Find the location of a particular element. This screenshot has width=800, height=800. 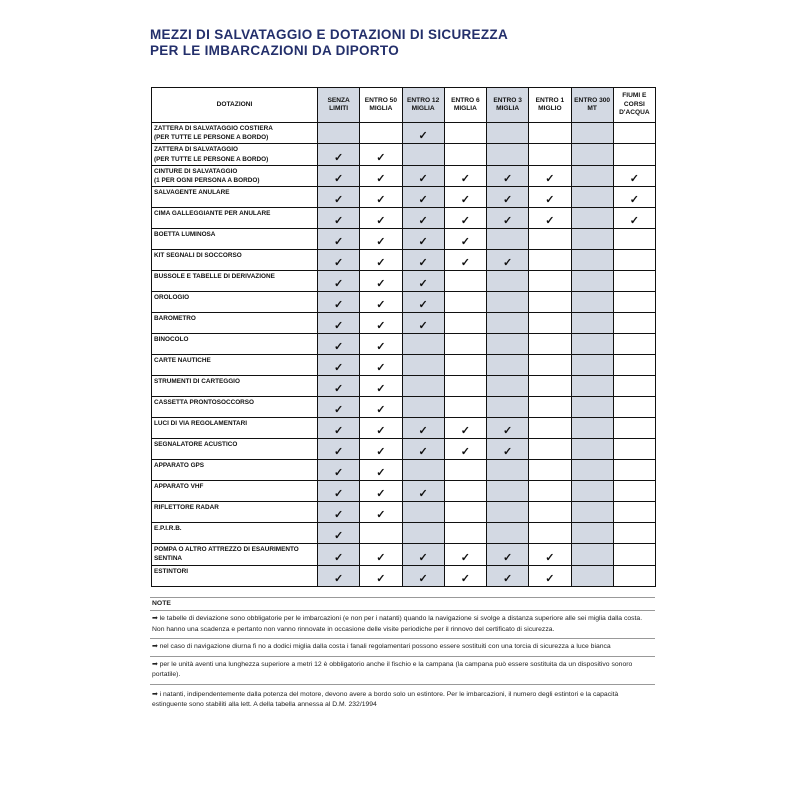

table-row: APPARATO VHF ✓ ✓ ✓ is located at coordinates (404, 491).